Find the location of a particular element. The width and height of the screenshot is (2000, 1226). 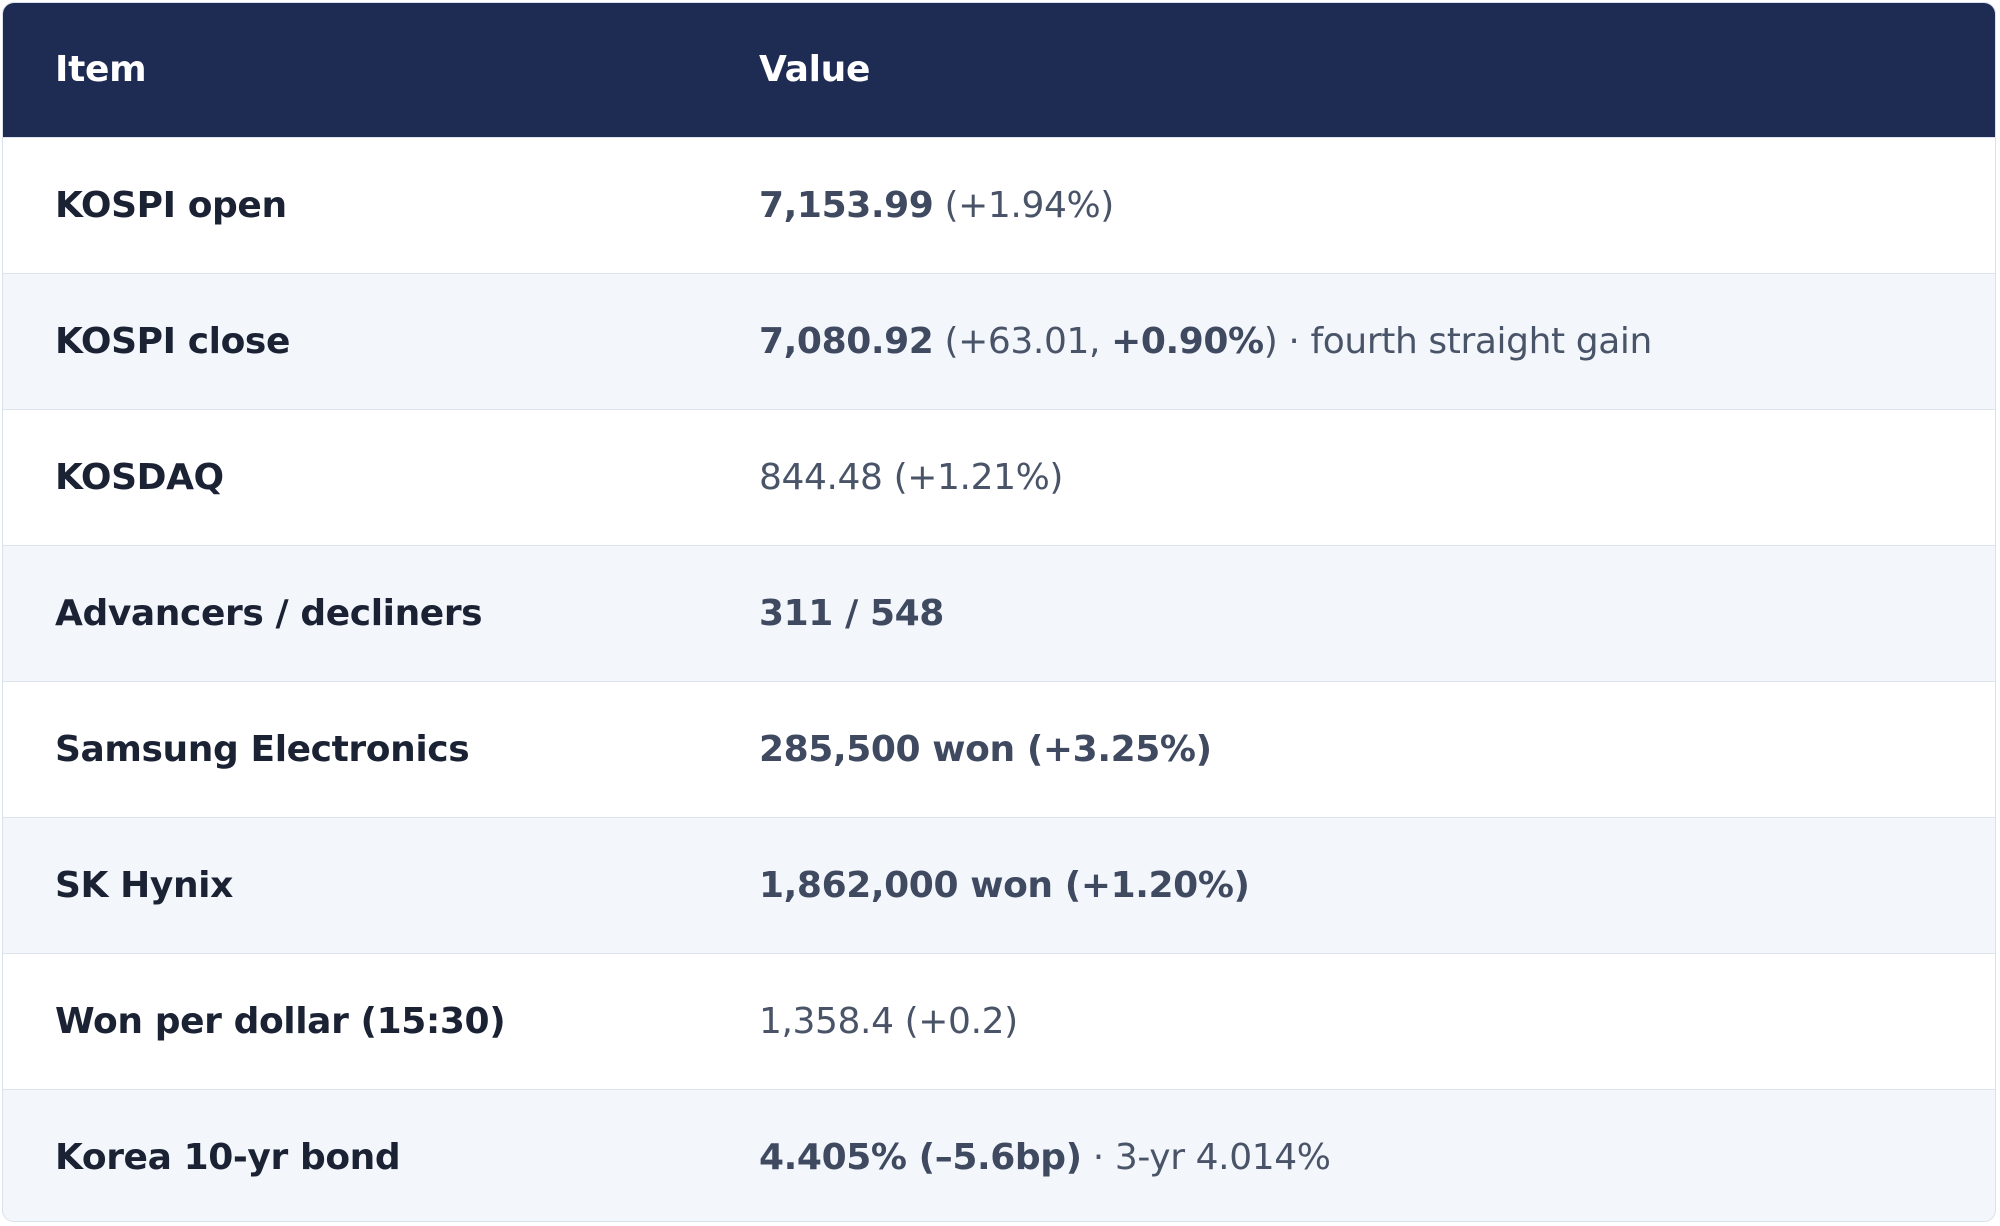

table-row: Advancers / decliners 311 / 548 is located at coordinates (999, 613).